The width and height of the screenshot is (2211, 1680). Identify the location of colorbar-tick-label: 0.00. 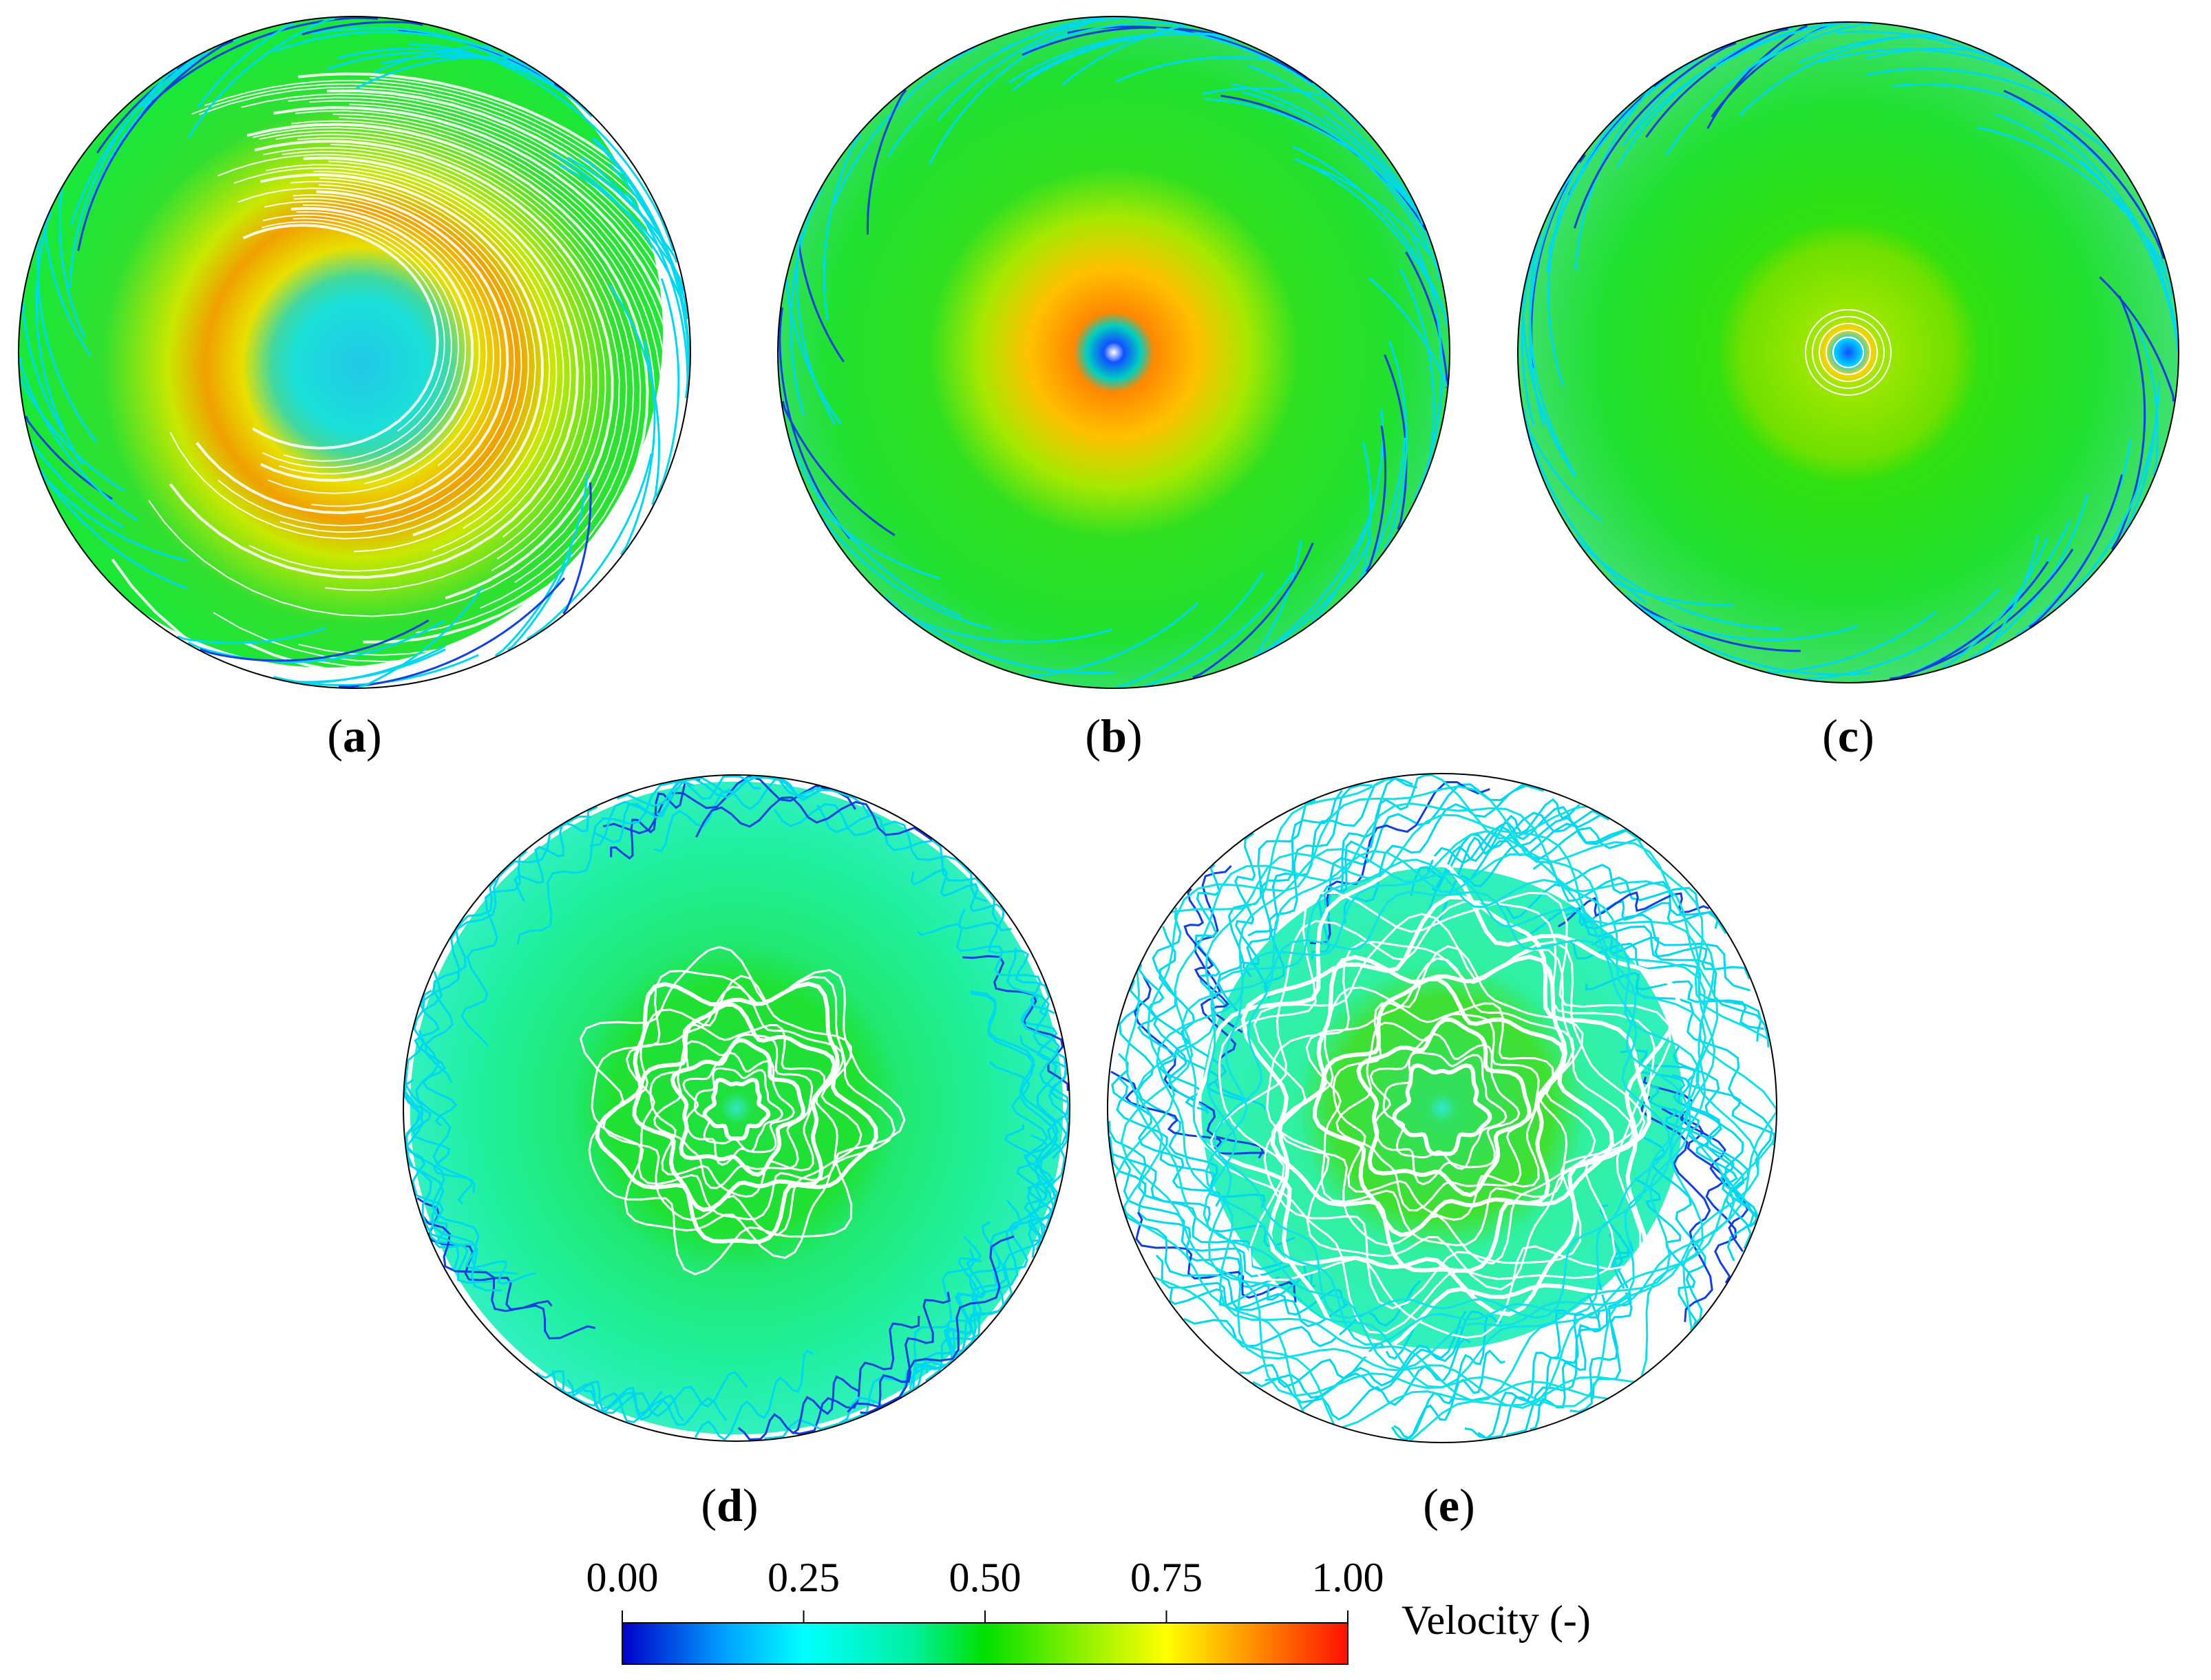
(622, 1577).